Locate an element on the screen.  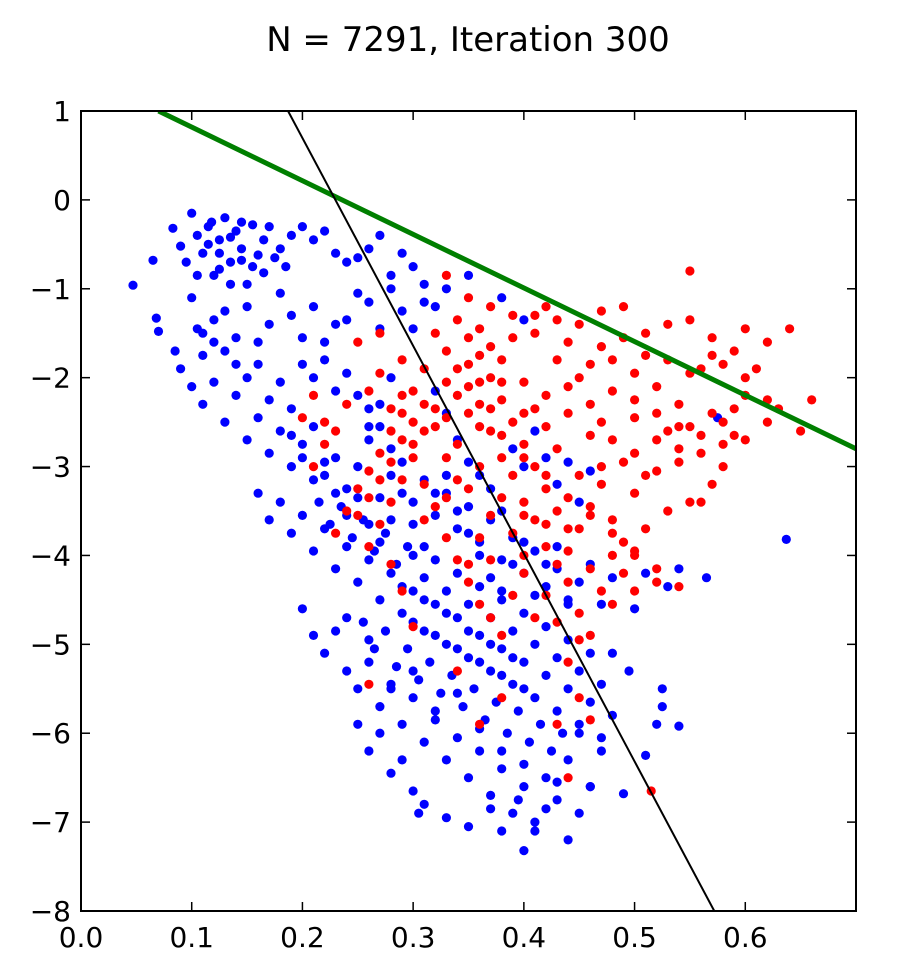
y-tick-label: −2 is located at coordinates (50, 378).